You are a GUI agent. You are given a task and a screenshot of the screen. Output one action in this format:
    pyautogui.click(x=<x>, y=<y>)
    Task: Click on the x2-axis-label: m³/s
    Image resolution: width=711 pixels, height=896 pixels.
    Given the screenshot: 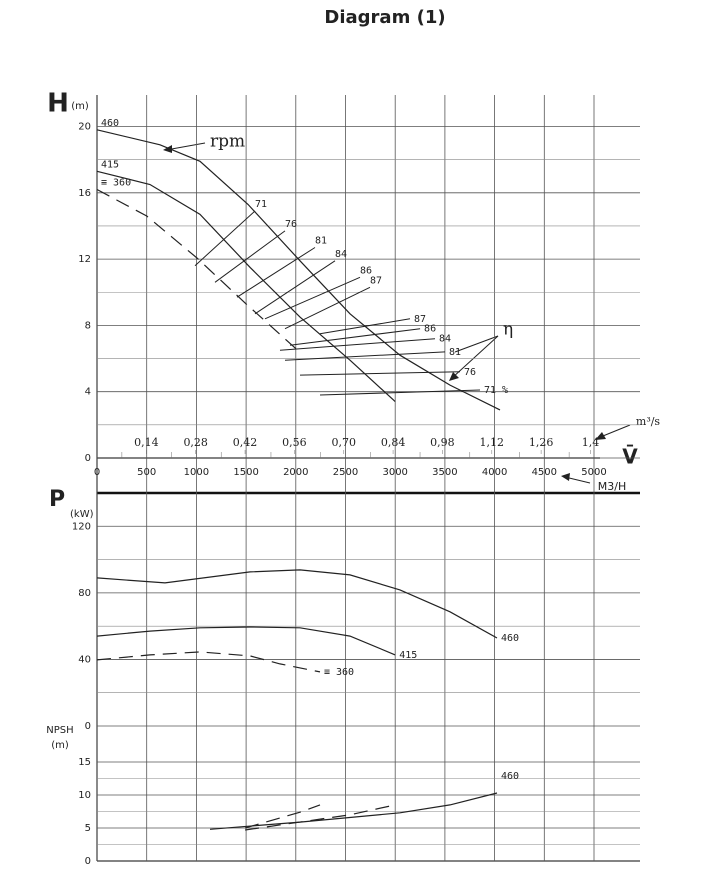 What is the action you would take?
    pyautogui.click(x=648, y=421)
    